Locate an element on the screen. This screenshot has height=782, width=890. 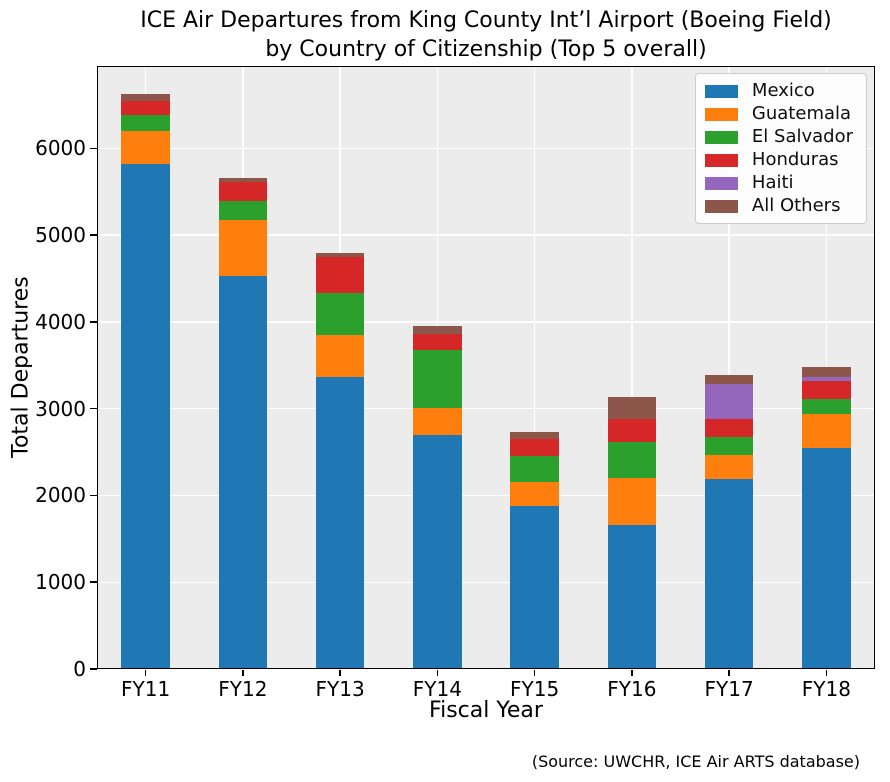
v-gridline-fy15 is located at coordinates (534, 367).